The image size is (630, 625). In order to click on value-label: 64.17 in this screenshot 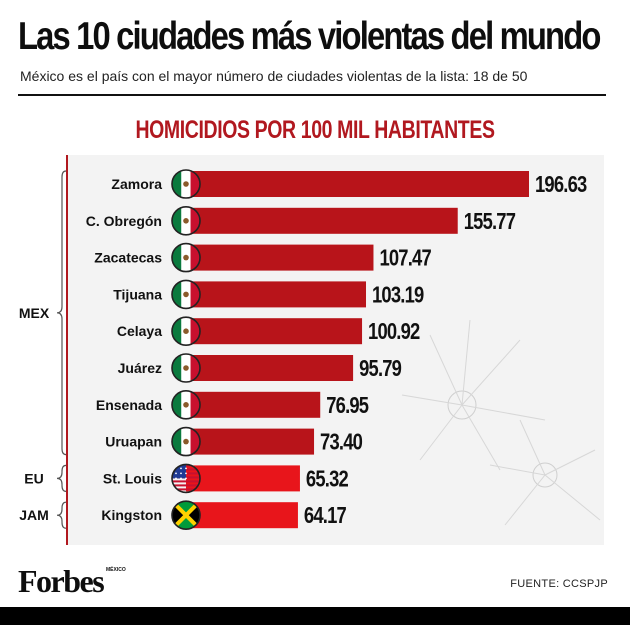, I will do `click(325, 515)`.